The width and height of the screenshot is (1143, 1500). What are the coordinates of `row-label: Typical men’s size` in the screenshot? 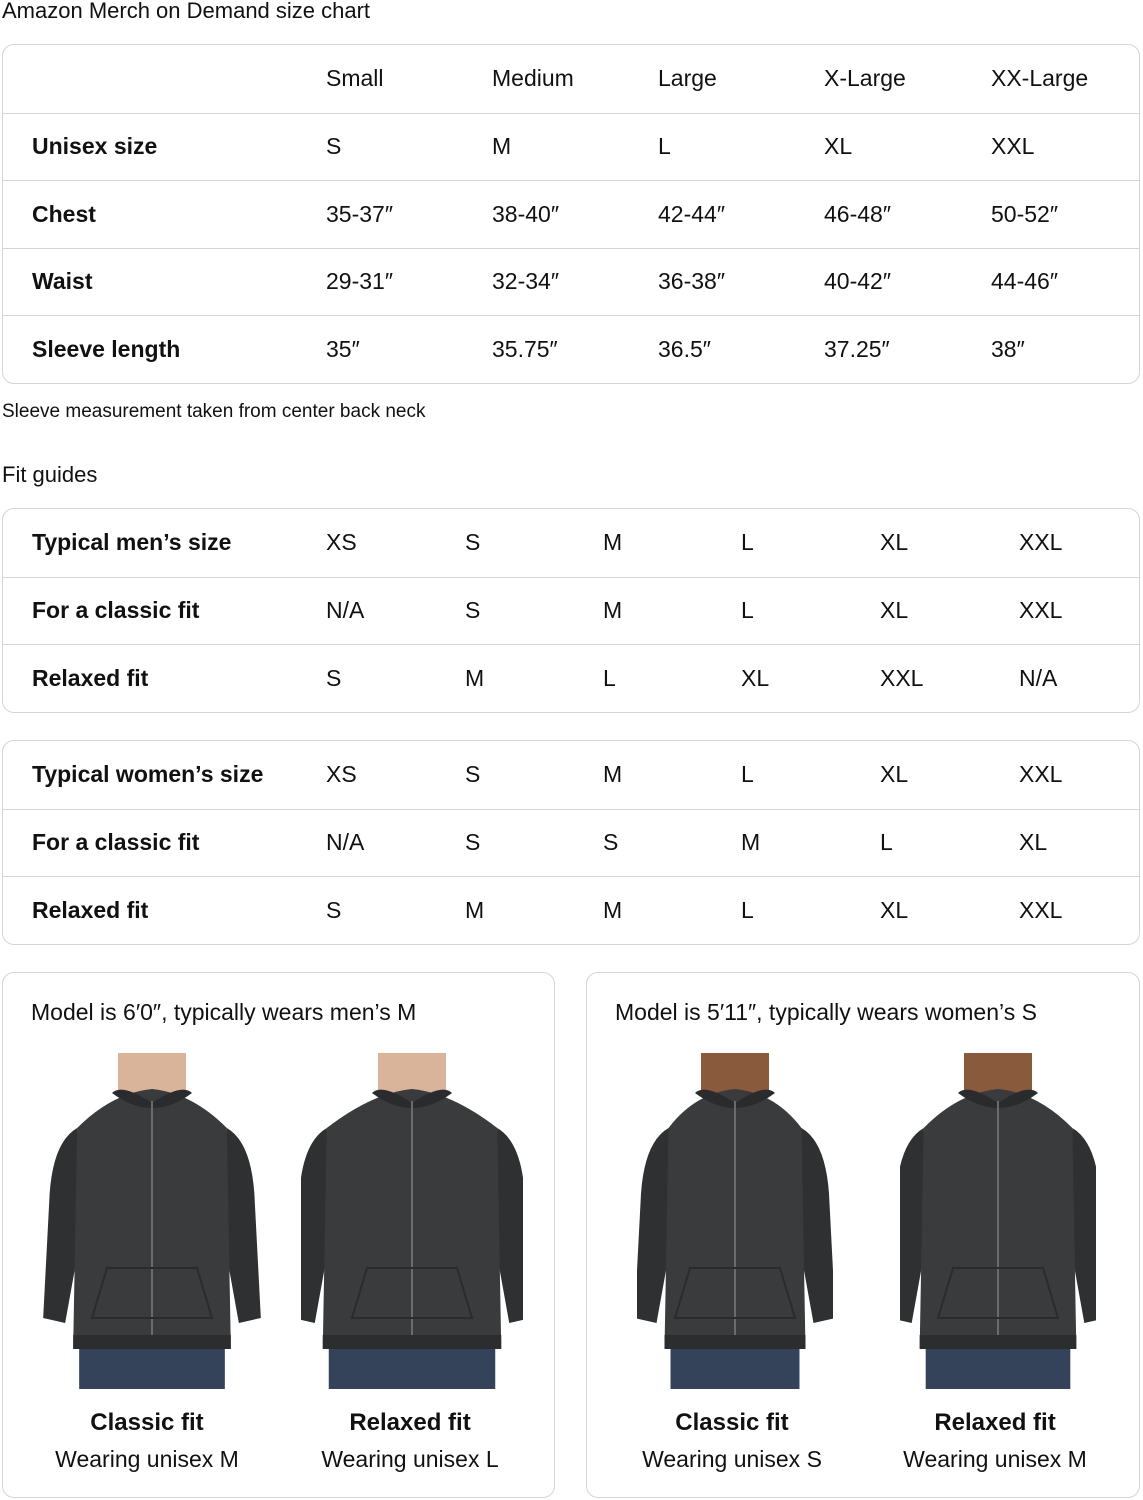 It's located at (132, 542).